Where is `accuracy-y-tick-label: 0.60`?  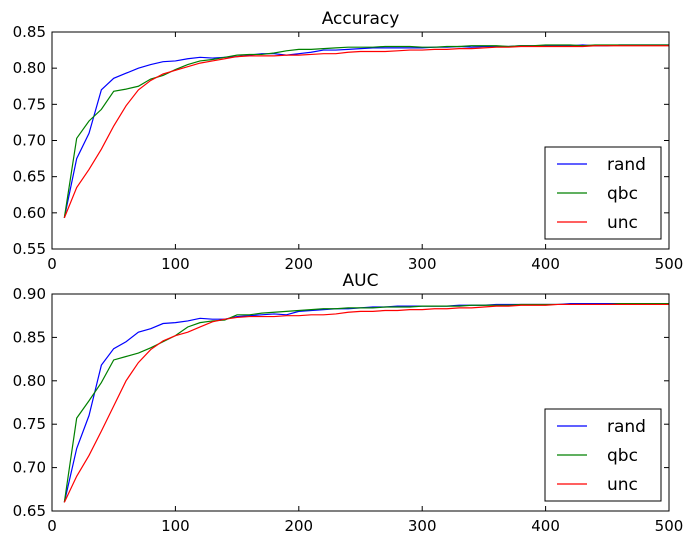 accuracy-y-tick-label: 0.60 is located at coordinates (29, 213).